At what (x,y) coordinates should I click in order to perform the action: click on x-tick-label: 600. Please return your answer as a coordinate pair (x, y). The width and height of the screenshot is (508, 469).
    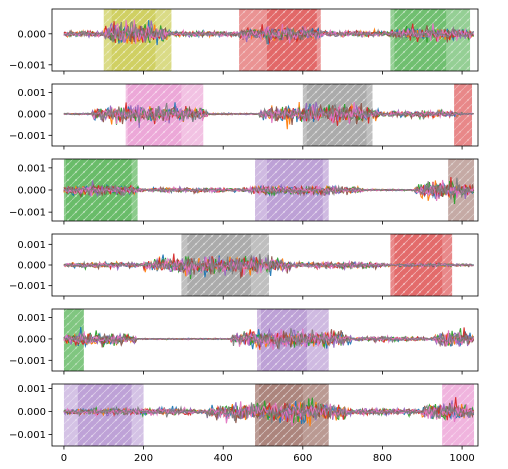
    Looking at the image, I should click on (302, 458).